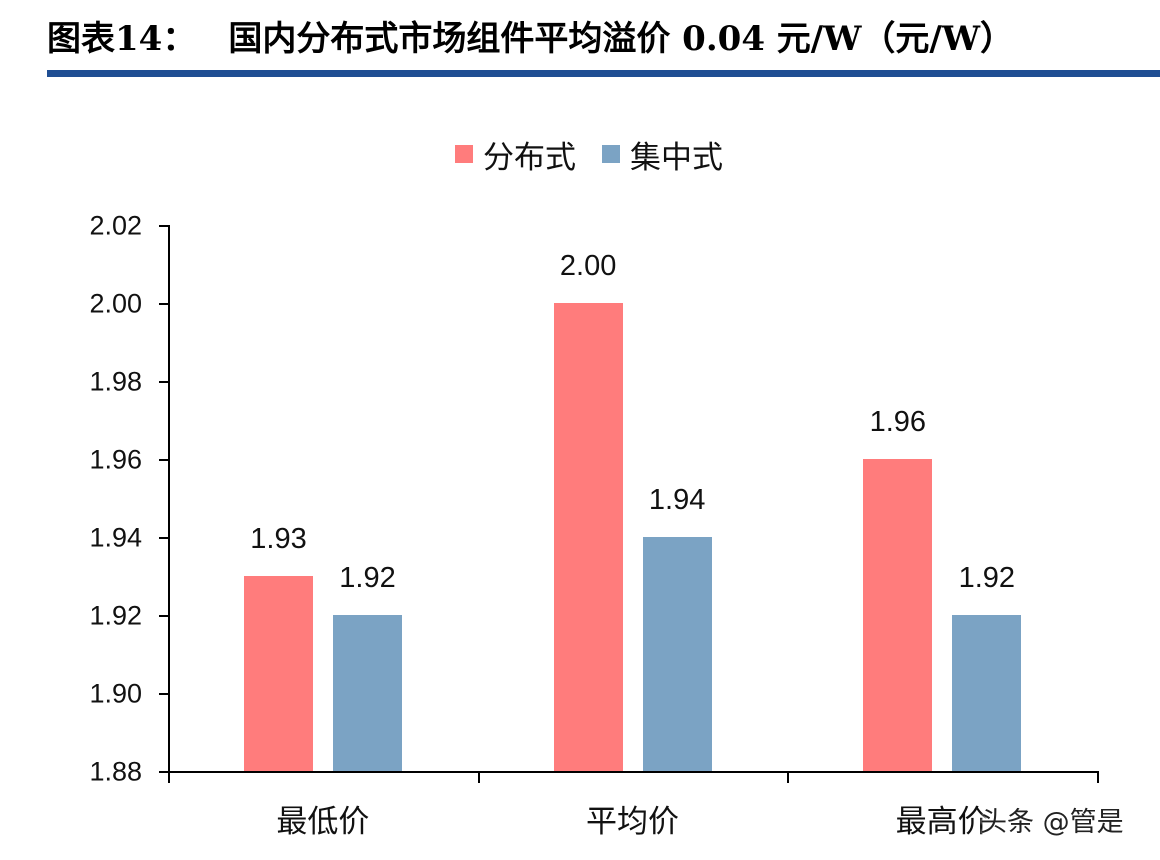 This screenshot has height=860, width=1160. I want to click on legend: 分布式 集中式, so click(602, 154).